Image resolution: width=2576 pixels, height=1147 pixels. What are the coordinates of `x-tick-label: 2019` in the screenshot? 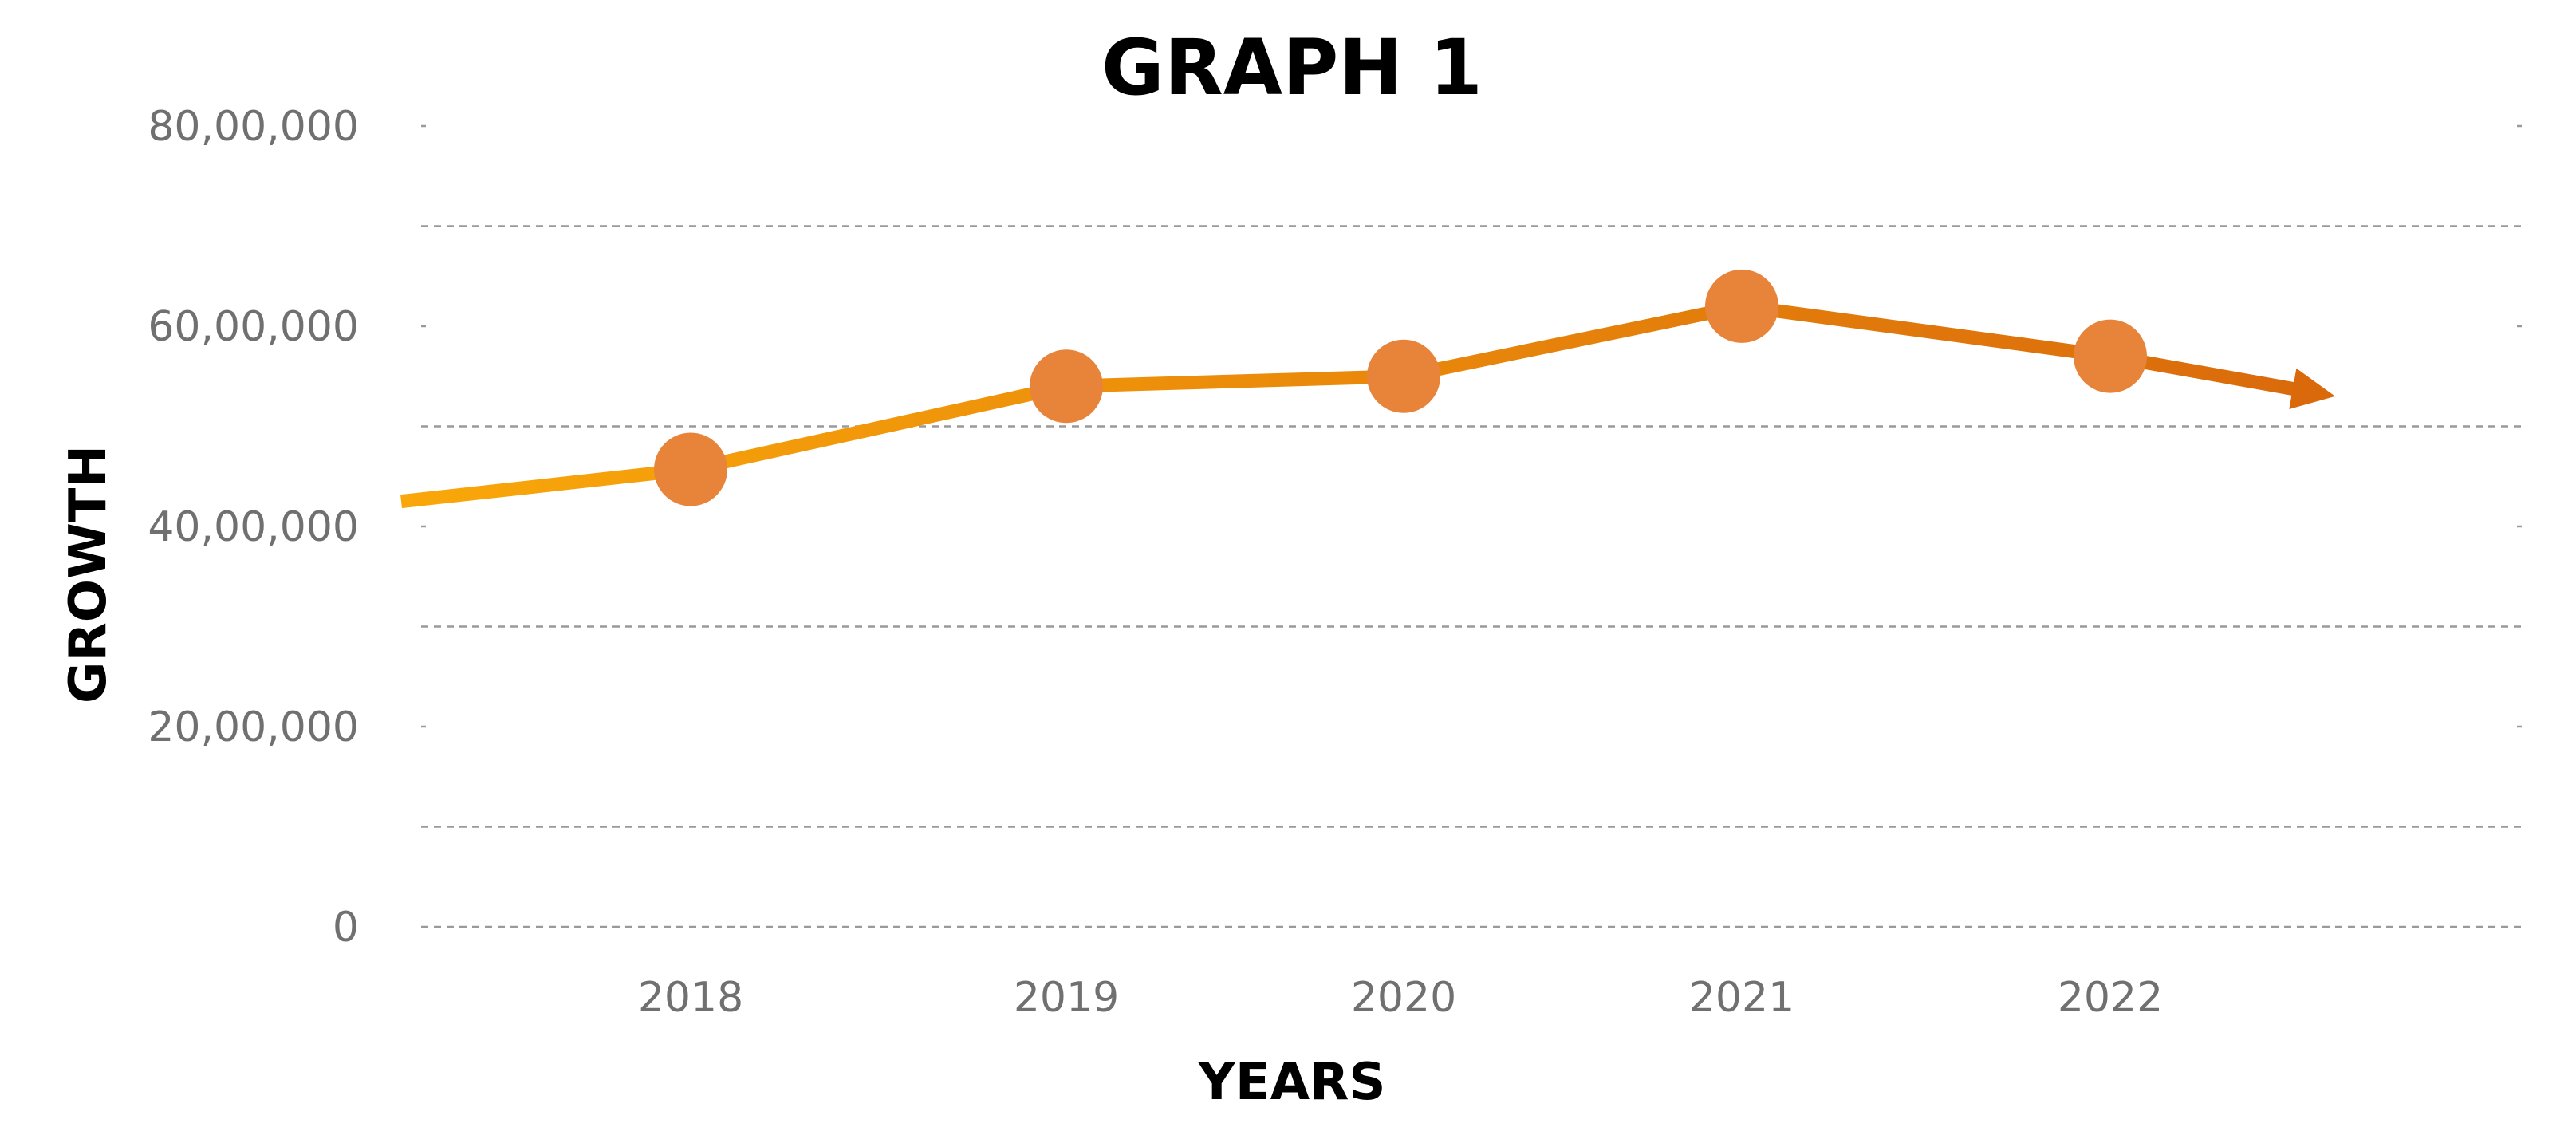 It's located at (1066, 998).